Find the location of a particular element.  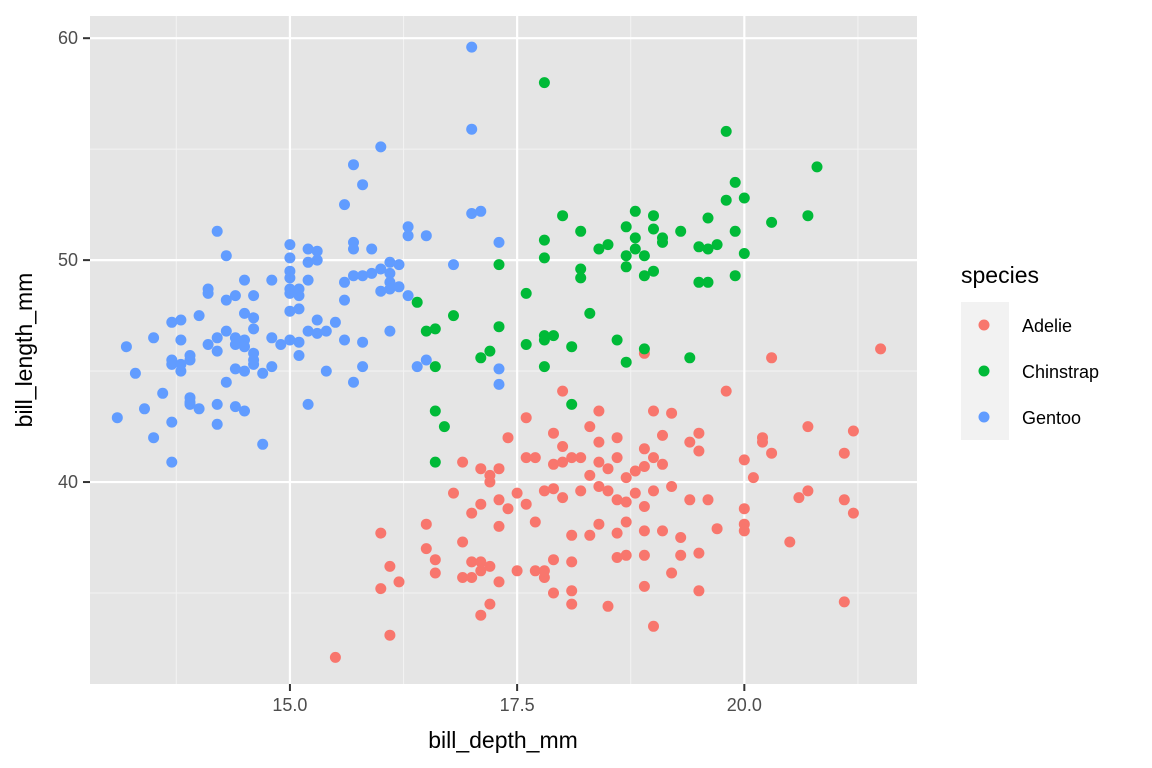

y-axis-title: bill_length_mm is located at coordinates (24, 350).